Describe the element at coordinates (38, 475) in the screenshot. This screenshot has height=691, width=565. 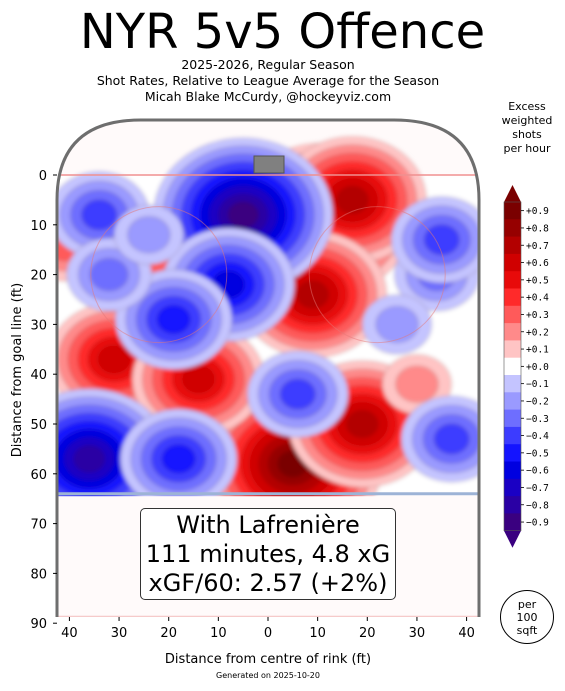
I see `y-tick-label: 60` at that location.